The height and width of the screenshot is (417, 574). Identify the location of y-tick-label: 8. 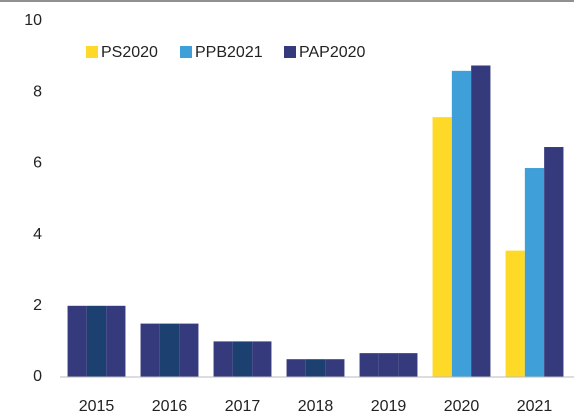
(37, 91).